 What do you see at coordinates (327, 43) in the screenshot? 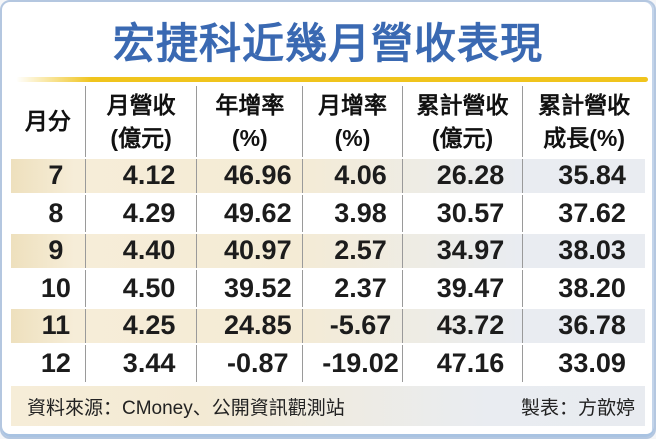
I see `page-title: 宏捷科近幾月營收表現` at bounding box center [327, 43].